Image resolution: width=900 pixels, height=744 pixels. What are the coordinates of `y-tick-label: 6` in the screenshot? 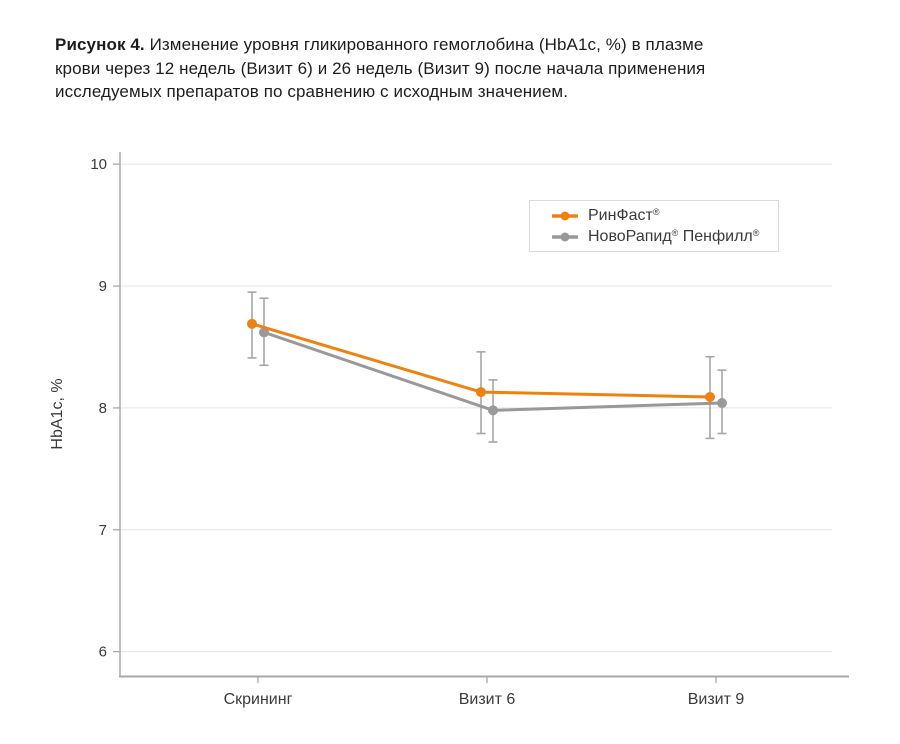 It's located at (103, 652).